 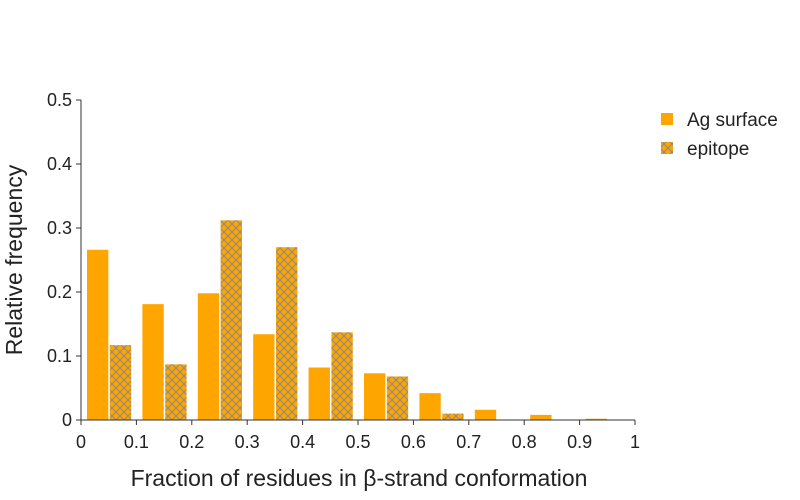 What do you see at coordinates (14, 259) in the screenshot?
I see `y-axis-title: Relative frequency` at bounding box center [14, 259].